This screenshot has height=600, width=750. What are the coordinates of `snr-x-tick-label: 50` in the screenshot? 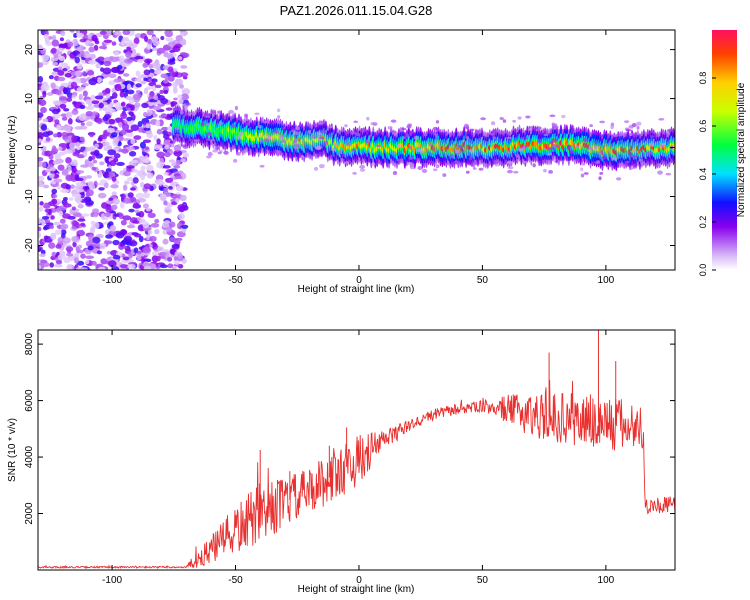 It's located at (483, 580).